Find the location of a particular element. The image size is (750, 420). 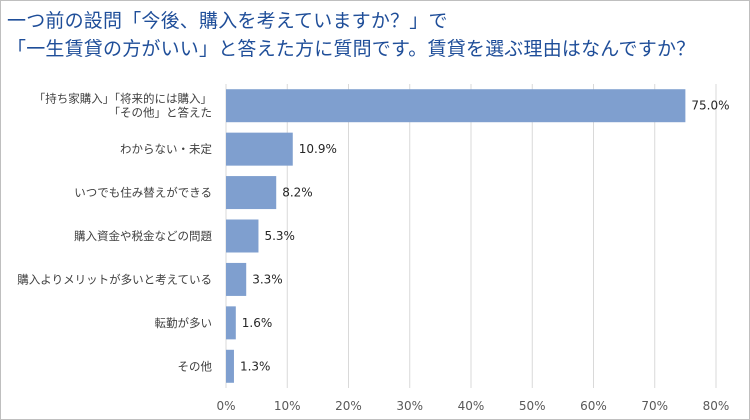

x-tick-label-3: 30% is located at coordinates (409, 406).